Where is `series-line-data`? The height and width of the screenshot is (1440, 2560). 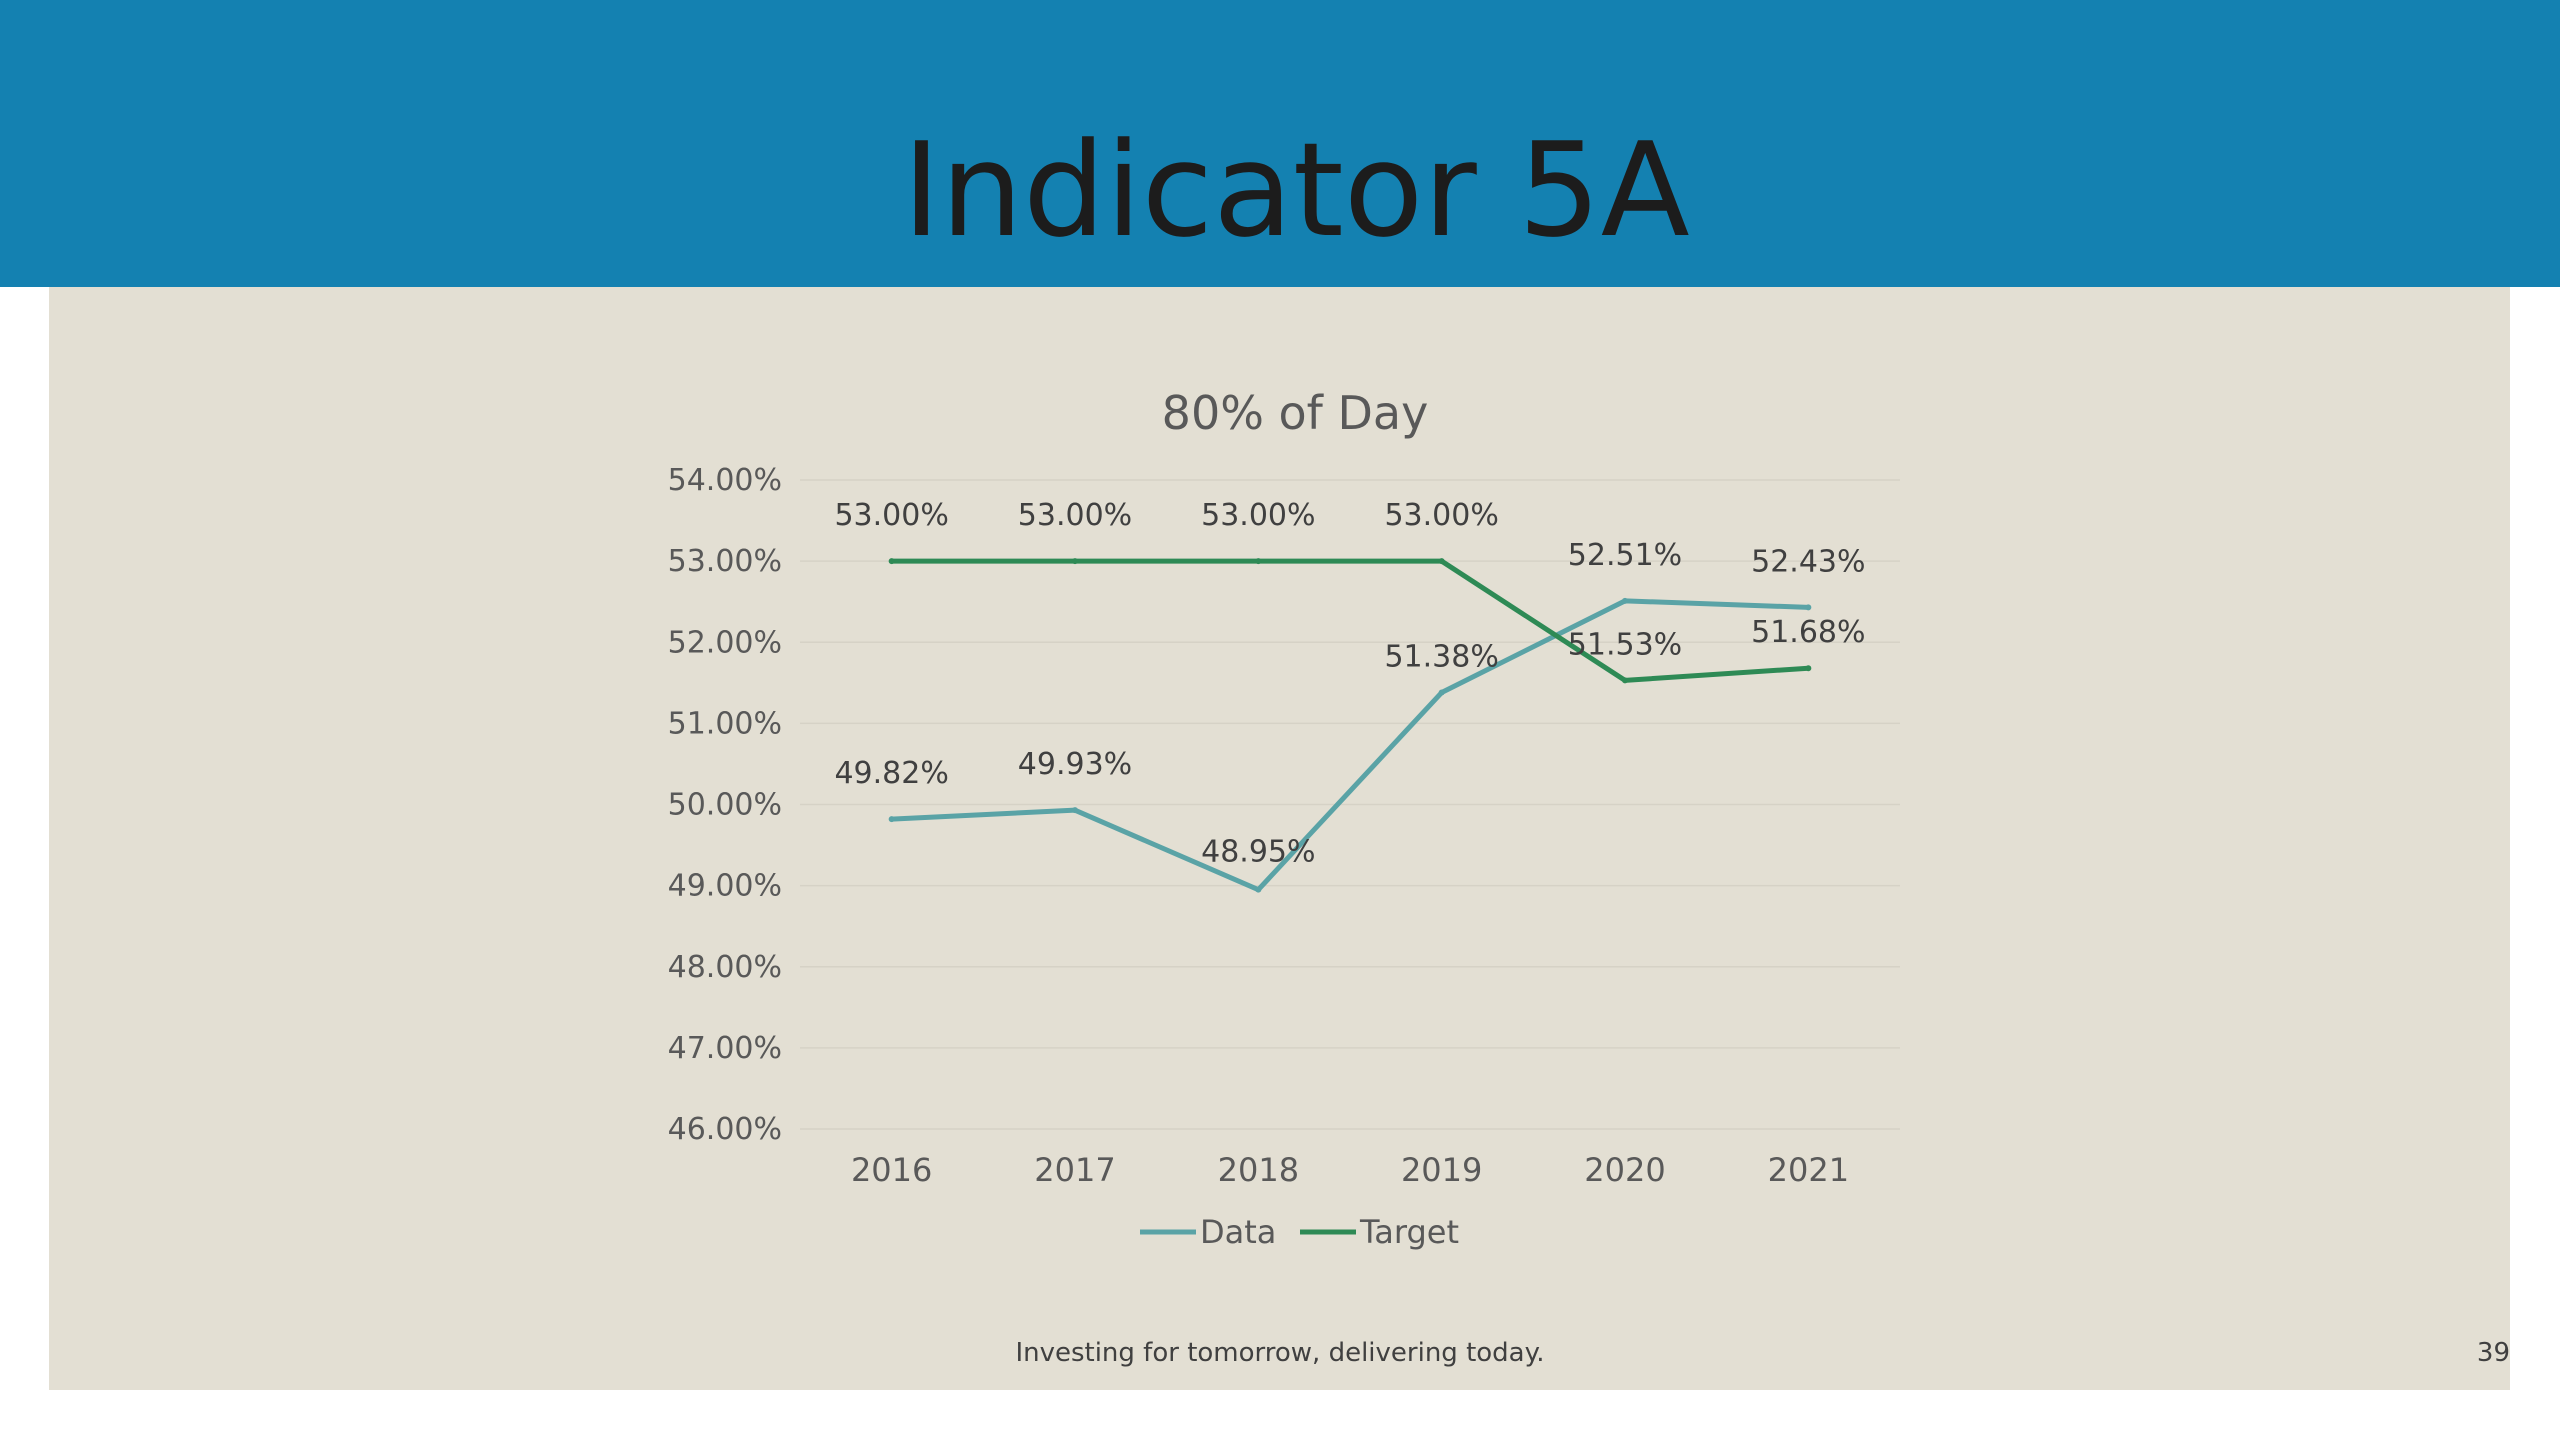 series-line-data is located at coordinates (1350, 745).